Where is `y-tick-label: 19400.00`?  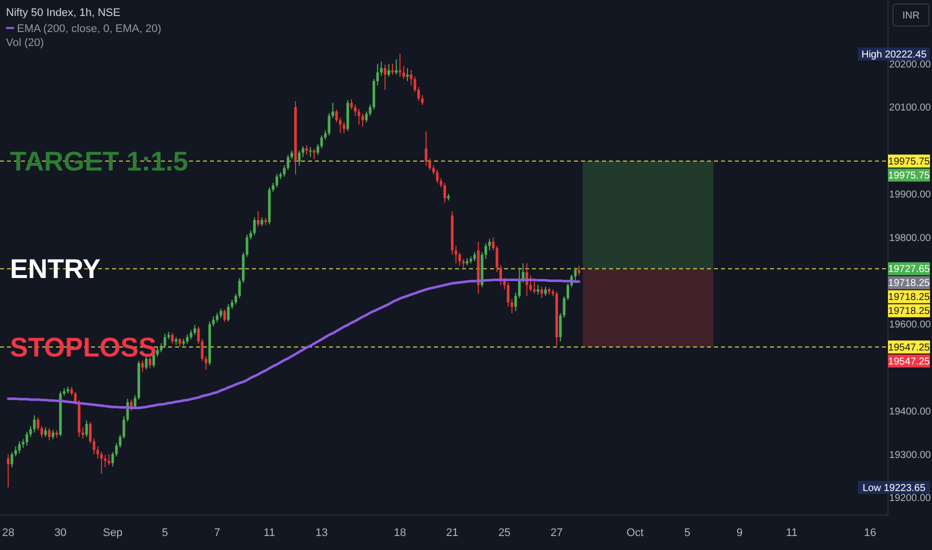 y-tick-label: 19400.00 is located at coordinates (910, 412).